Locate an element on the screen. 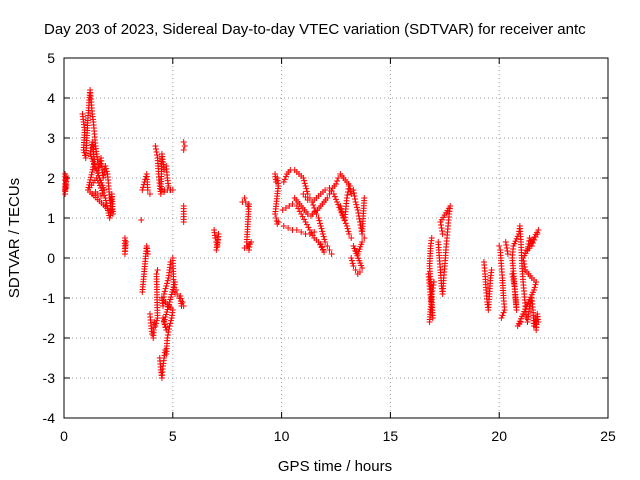 This screenshot has height=480, width=640. y-tick-label: 5 is located at coordinates (51, 58).